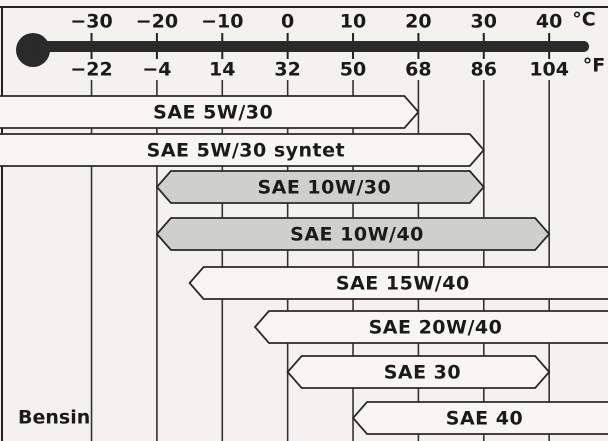  I want to click on x-tick-label: −30, so click(91, 22).